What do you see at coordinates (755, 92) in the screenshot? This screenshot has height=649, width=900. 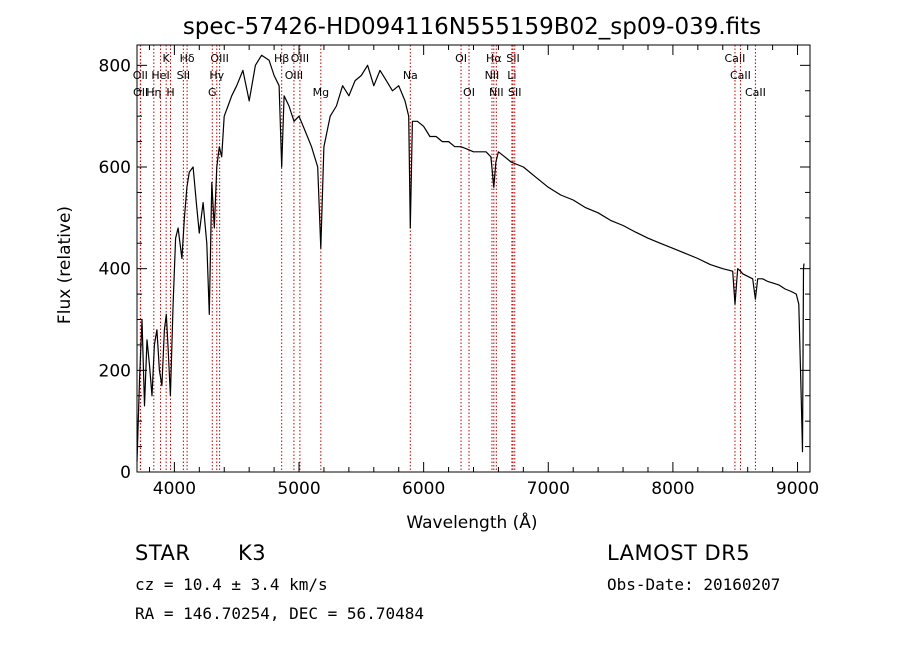 I see `line-marker-label-26: CaII` at bounding box center [755, 92].